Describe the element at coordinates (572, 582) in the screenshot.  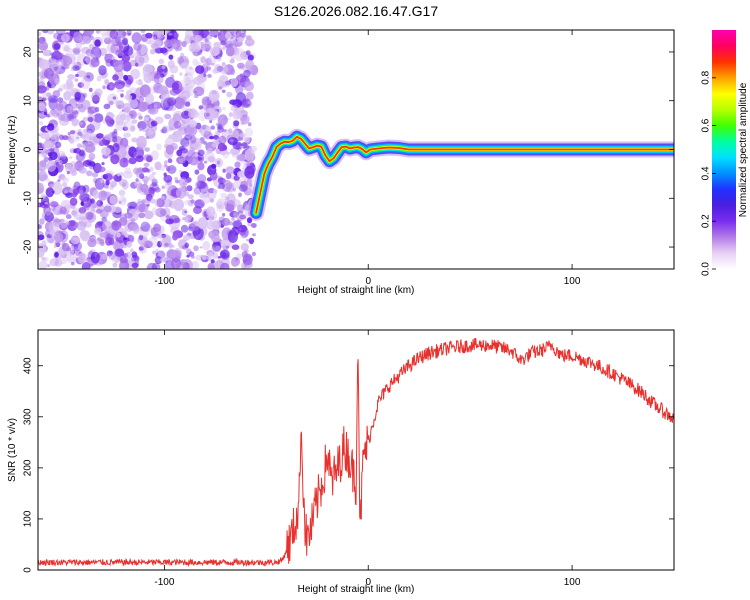
I see `svg-text: 100` at that location.